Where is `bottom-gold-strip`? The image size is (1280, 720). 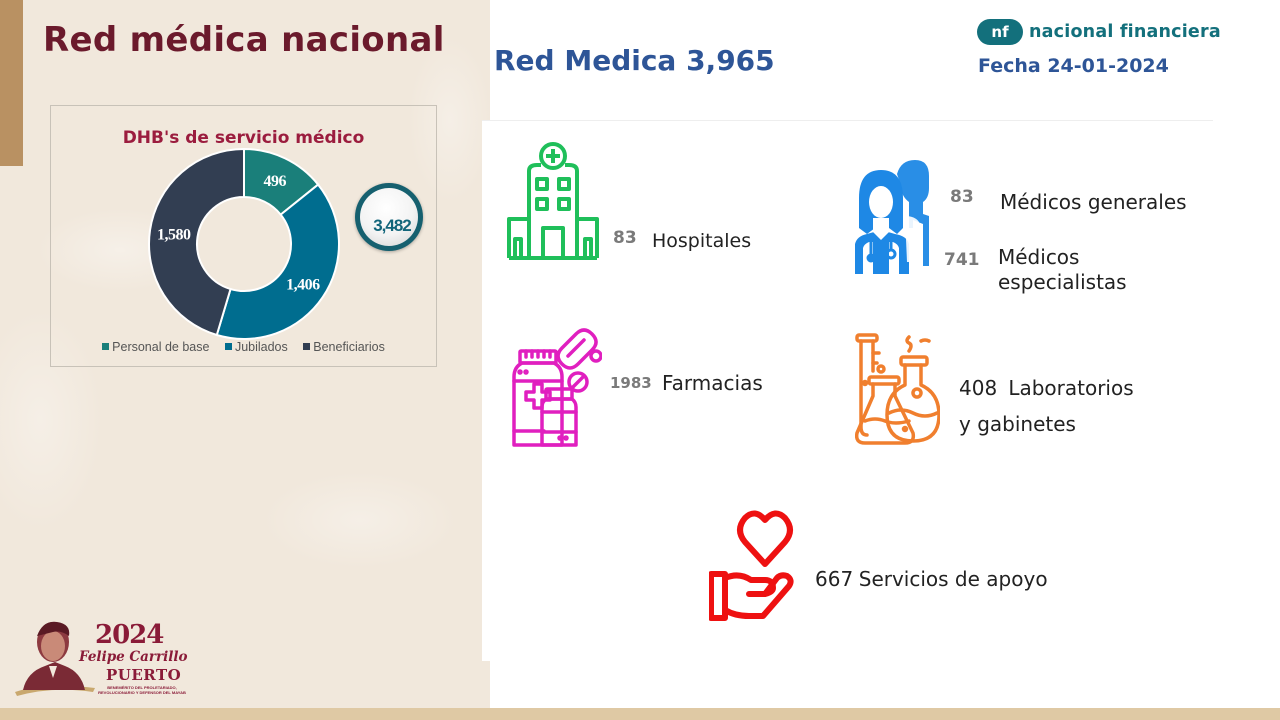 bottom-gold-strip is located at coordinates (640, 714).